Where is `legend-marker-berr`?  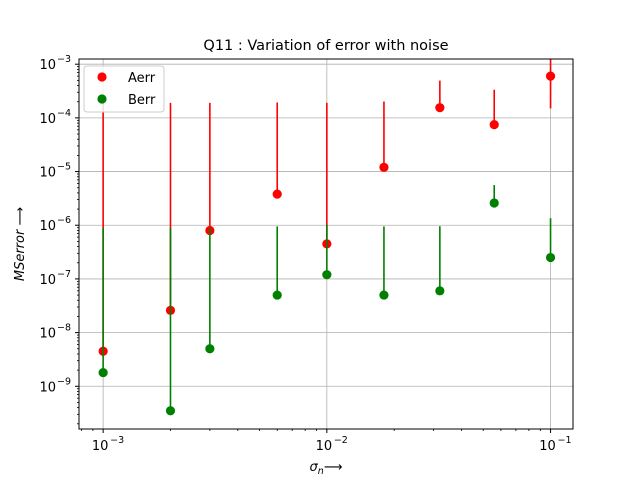 legend-marker-berr is located at coordinates (102, 99).